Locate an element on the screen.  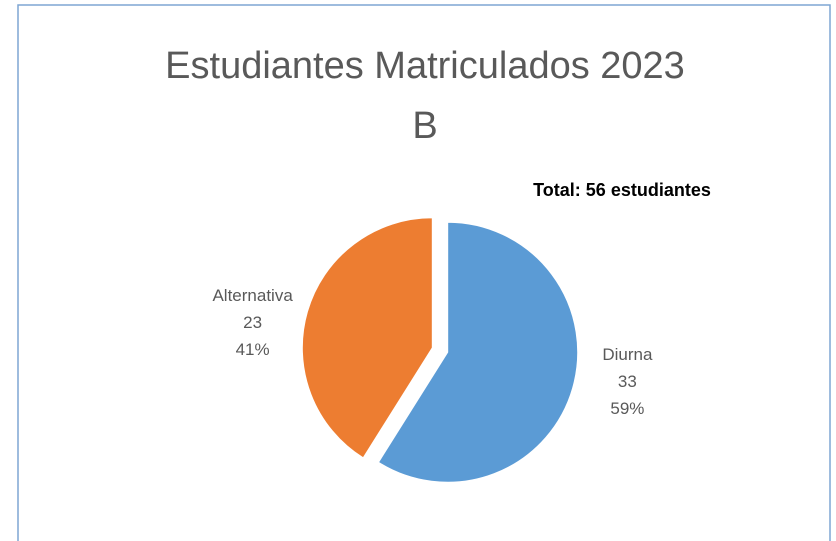
value-label: 23 is located at coordinates (252, 322).